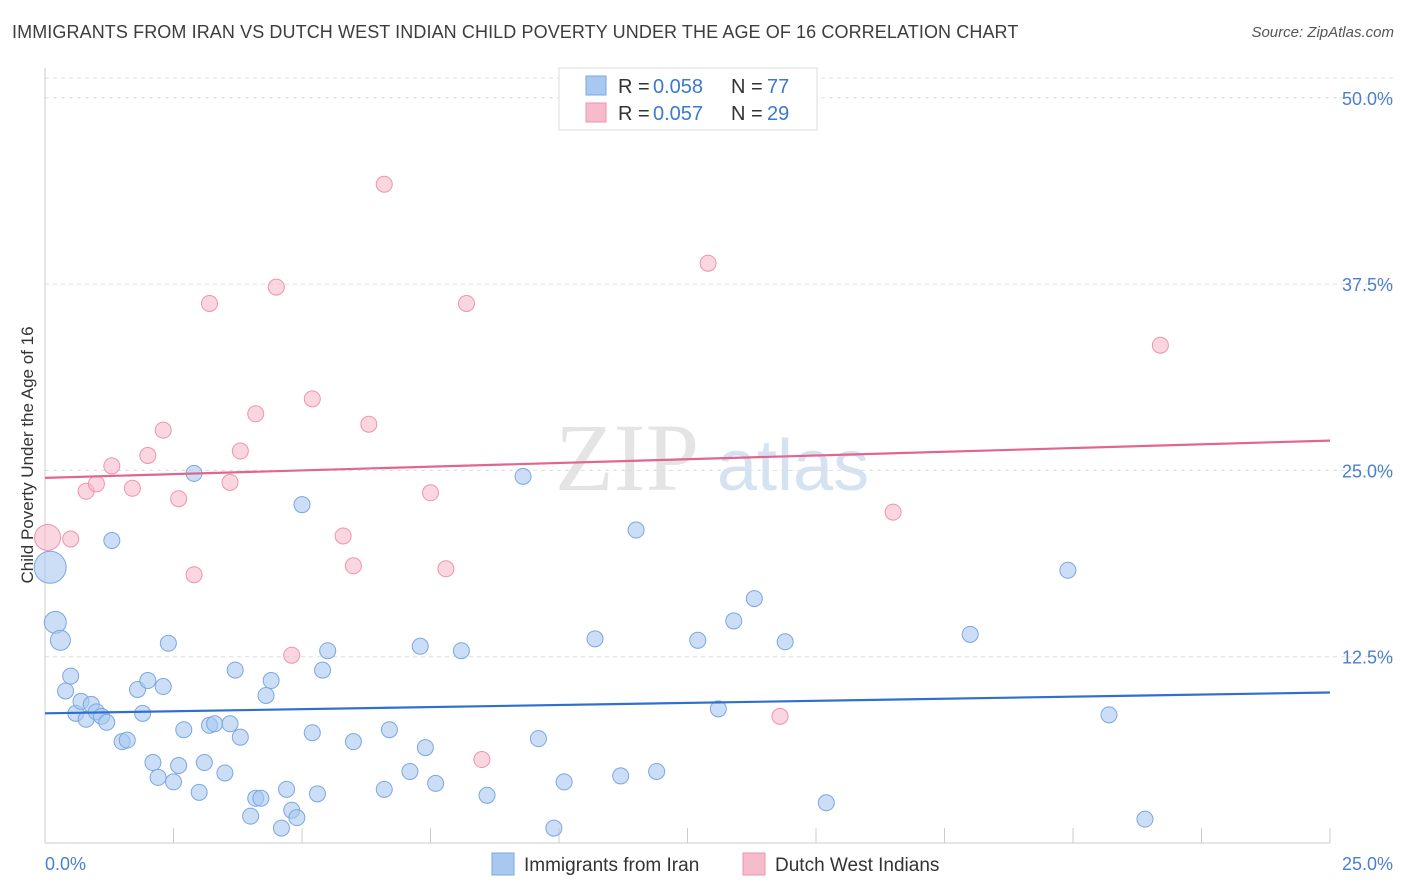  What do you see at coordinates (1367, 658) in the screenshot?
I see `y-tick-label: 12.5%` at bounding box center [1367, 658].